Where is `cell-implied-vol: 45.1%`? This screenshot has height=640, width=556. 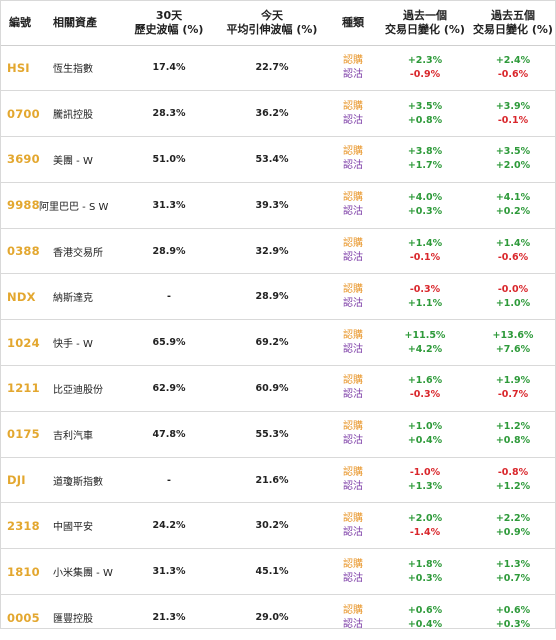
cell-implied-vol: 45.1% is located at coordinates (272, 571).